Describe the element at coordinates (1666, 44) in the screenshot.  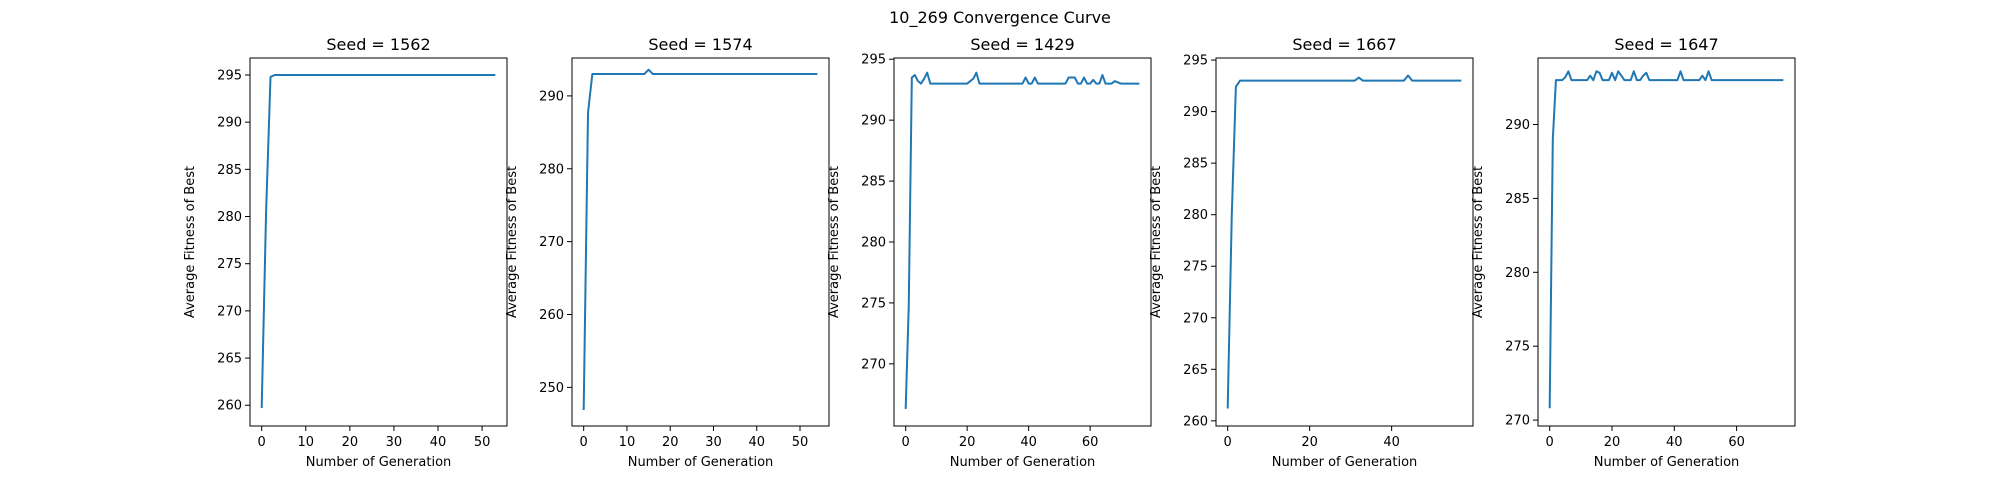
I see `chart-title-5: Seed = 1647` at that location.